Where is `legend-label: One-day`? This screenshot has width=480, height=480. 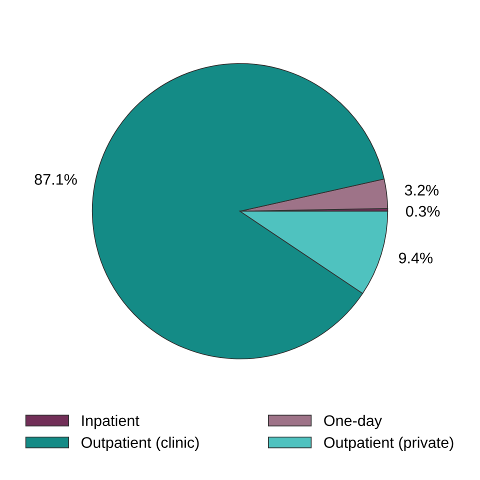
legend-label: One-day is located at coordinates (353, 422).